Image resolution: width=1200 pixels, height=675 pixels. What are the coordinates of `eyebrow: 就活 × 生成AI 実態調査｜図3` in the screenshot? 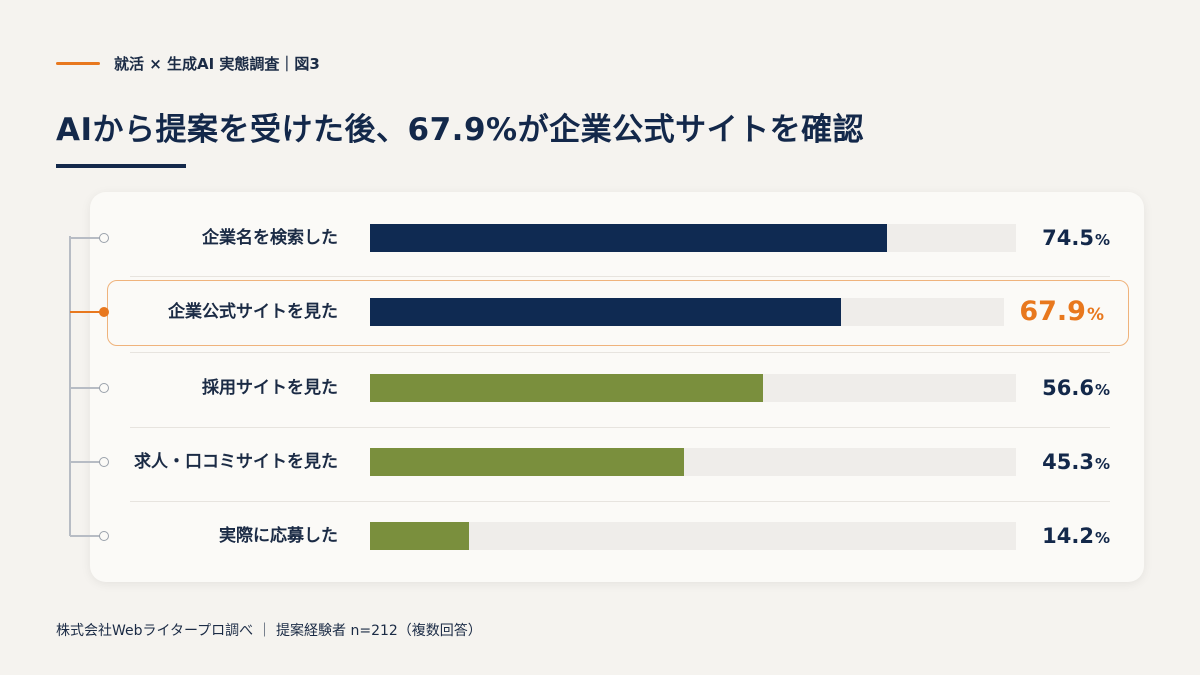 It's located at (188, 63).